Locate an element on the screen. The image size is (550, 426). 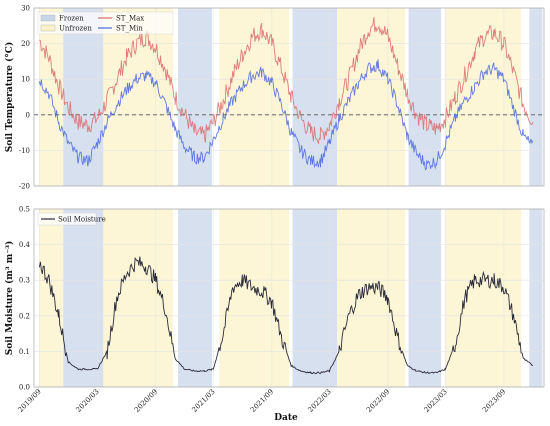
x-tick-label: 2022/09 is located at coordinates (378, 401).